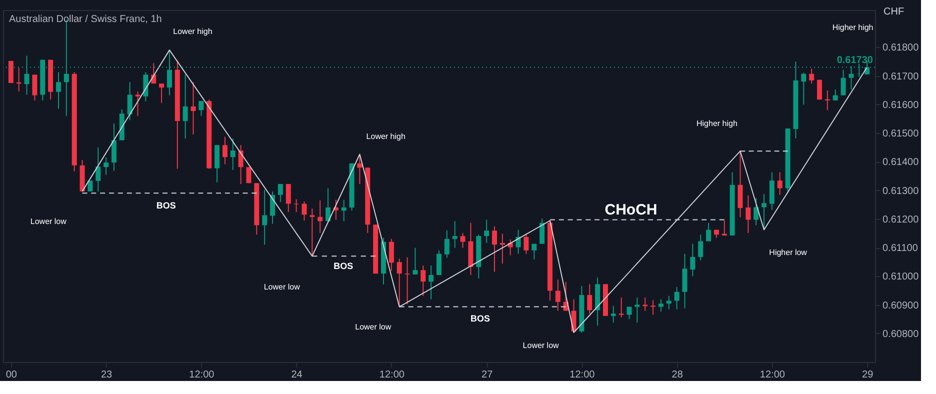 This screenshot has height=394, width=936. I want to click on x-tick-label: 28, so click(678, 375).